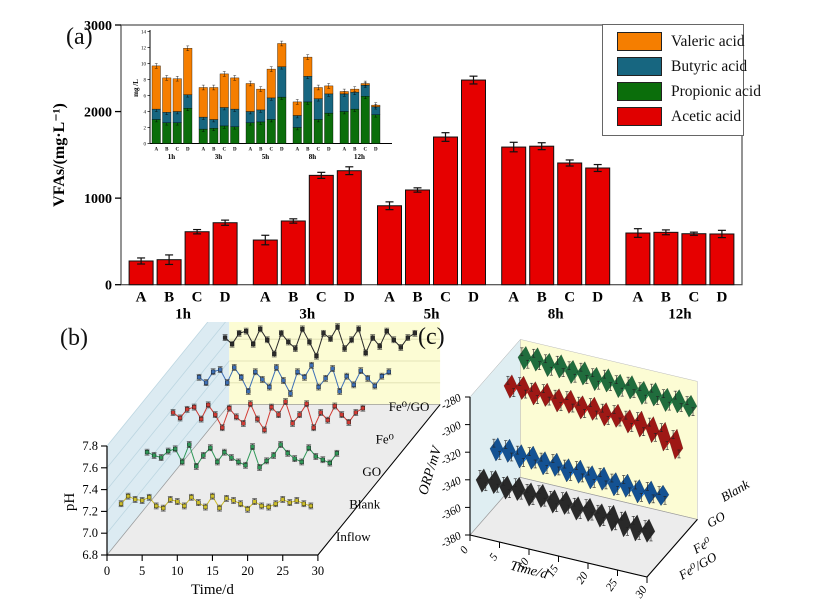  What do you see at coordinates (349, 228) in the screenshot?
I see `bar-3h-D` at bounding box center [349, 228].